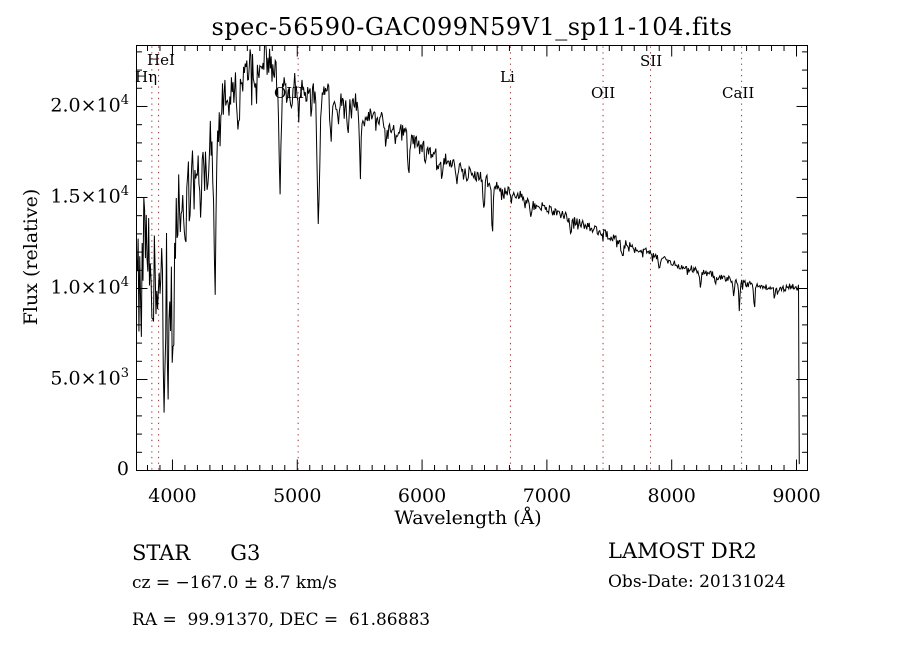 The image size is (900, 650). What do you see at coordinates (738, 93) in the screenshot?
I see `spectral-line-label: CaII` at bounding box center [738, 93].